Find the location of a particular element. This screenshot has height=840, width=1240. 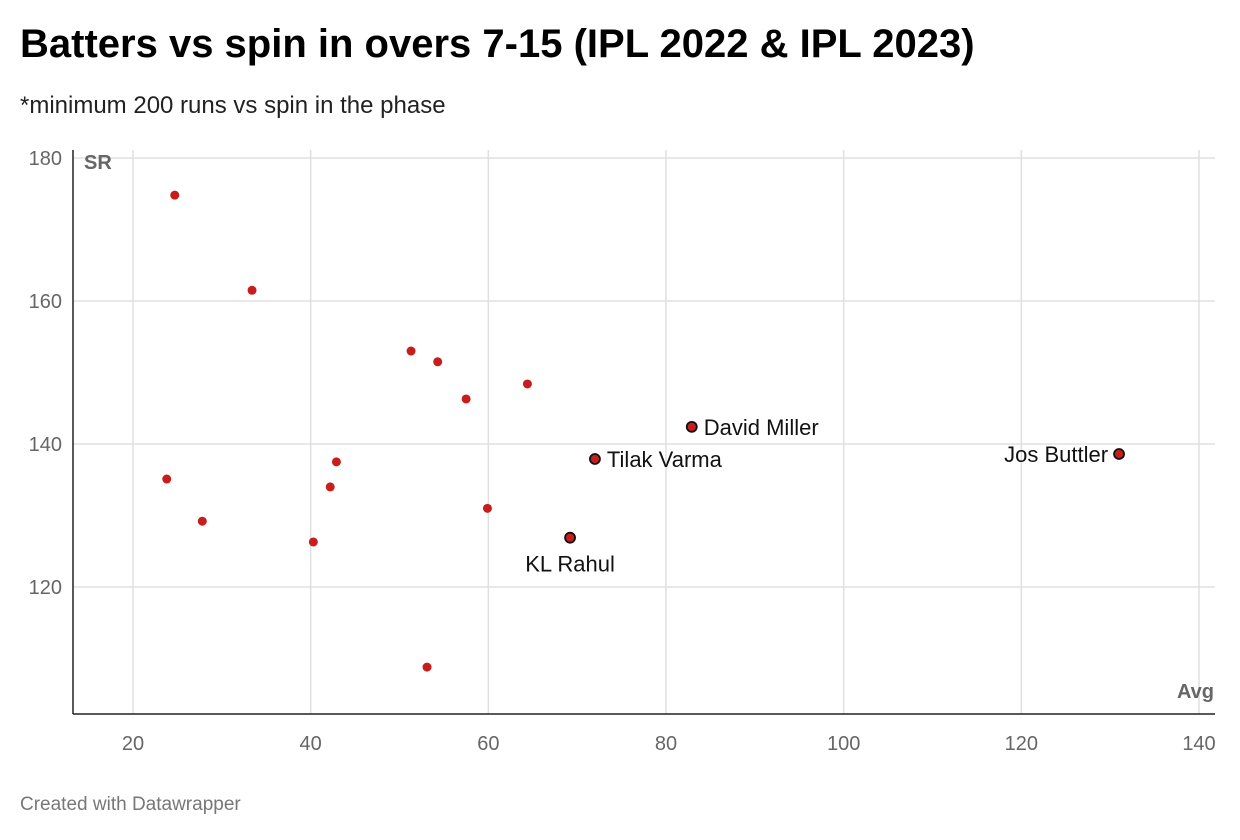

x-tick-label: 120 is located at coordinates (1021, 744).